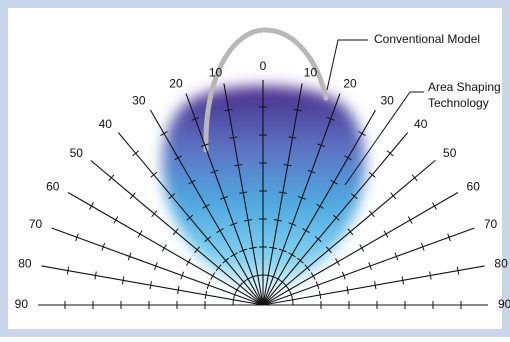 The height and width of the screenshot is (342, 510). Describe the element at coordinates (263, 66) in the screenshot. I see `angle-label: 0` at that location.